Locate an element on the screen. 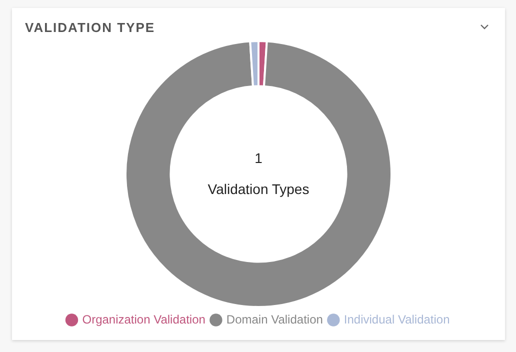 Image resolution: width=516 pixels, height=352 pixels. legend-label: Domain Validation is located at coordinates (274, 319).